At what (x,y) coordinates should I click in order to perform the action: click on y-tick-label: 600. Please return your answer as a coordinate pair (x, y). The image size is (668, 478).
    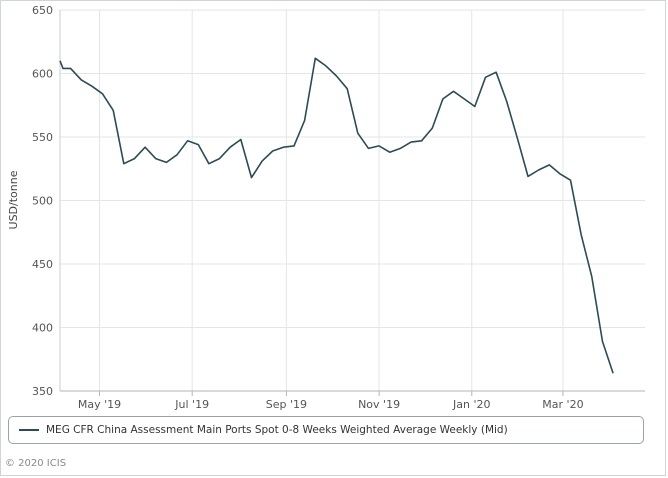
    Looking at the image, I should click on (42, 74).